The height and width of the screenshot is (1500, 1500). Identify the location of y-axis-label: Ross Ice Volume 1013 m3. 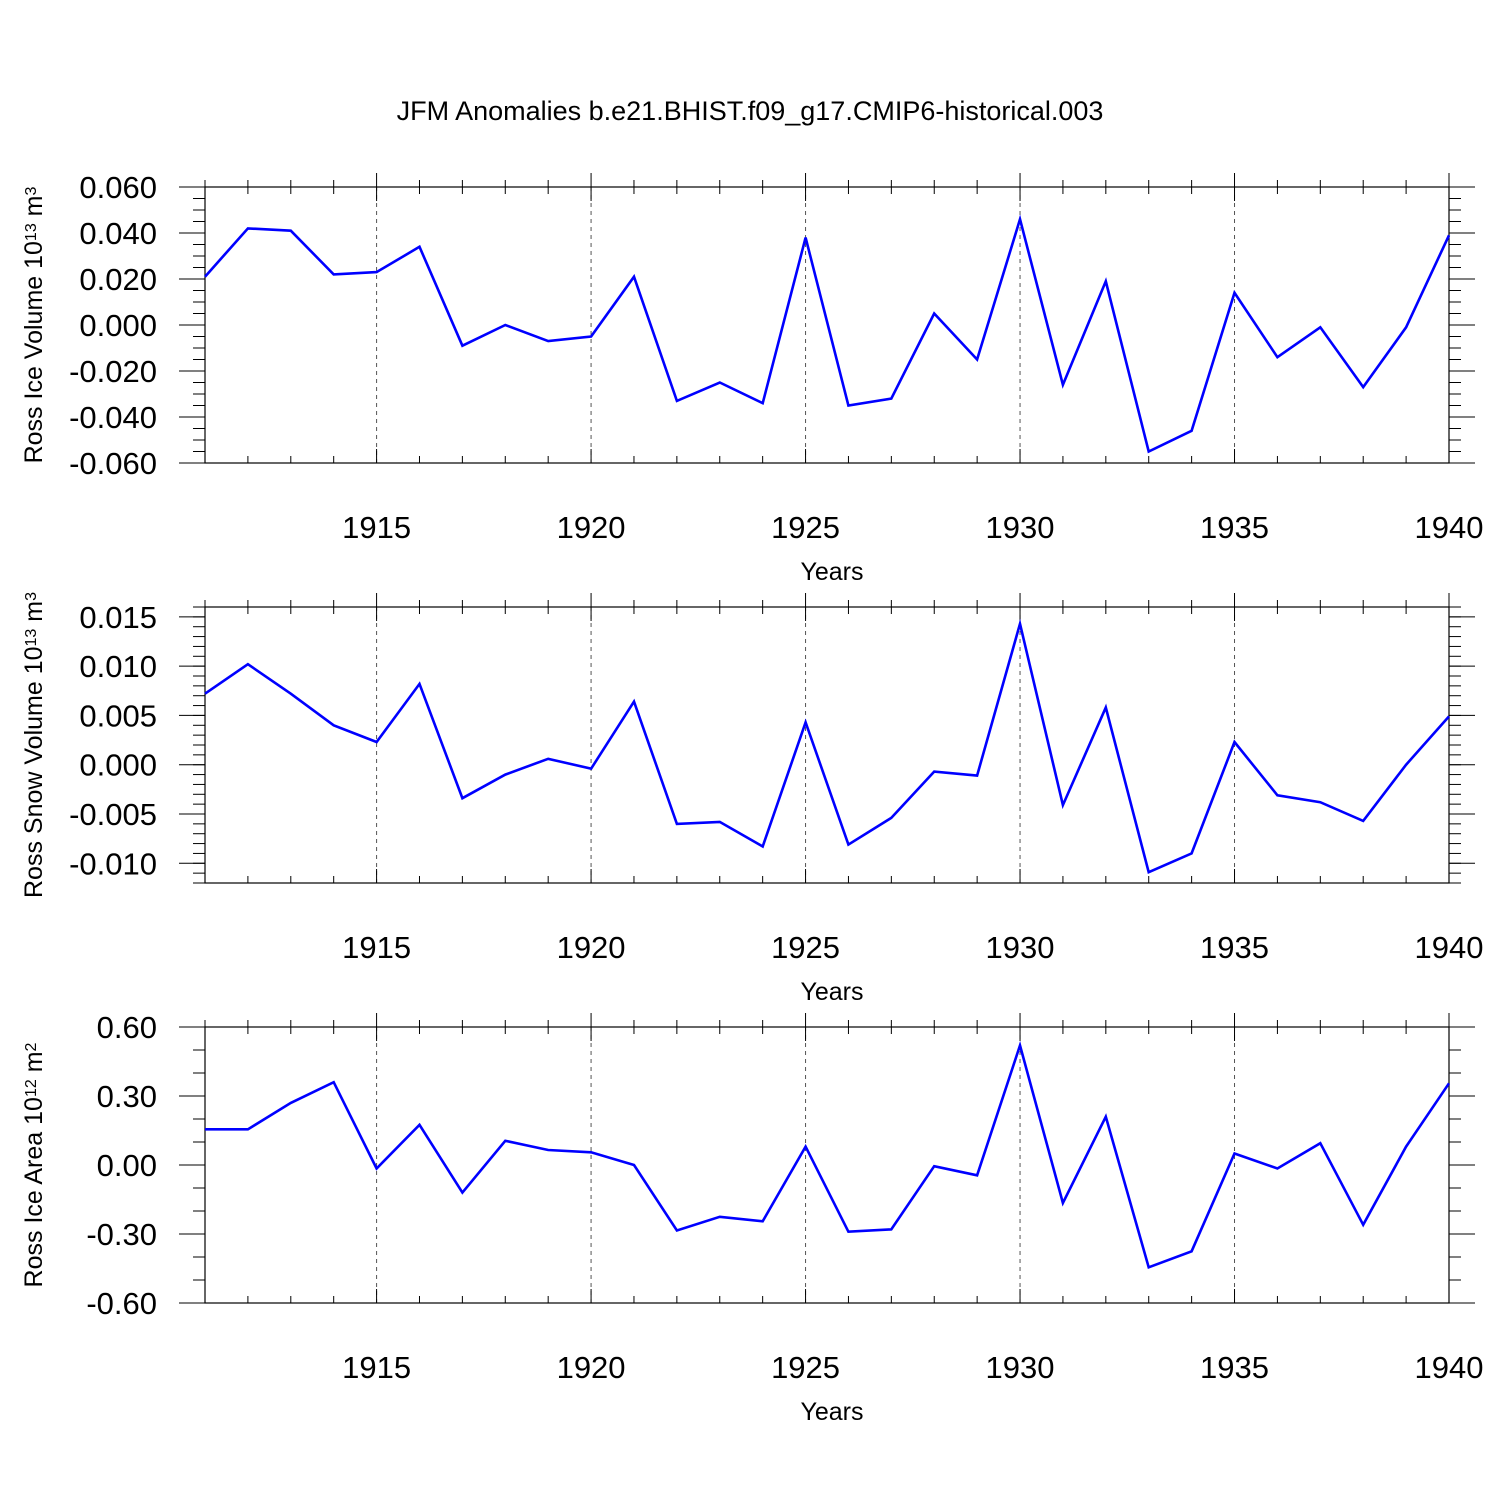
(34, 324).